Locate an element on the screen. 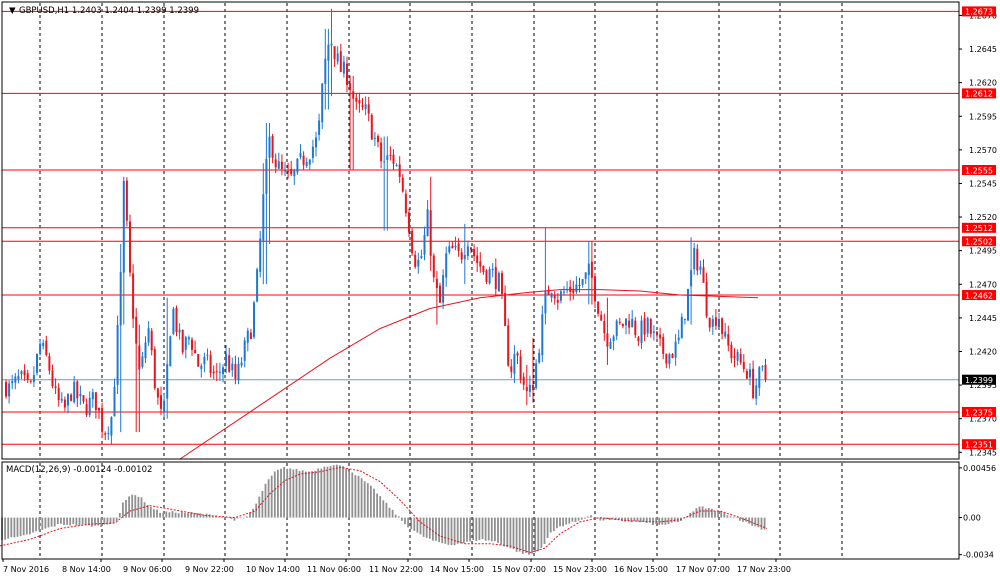 The height and width of the screenshot is (584, 1000). symbol-arrow-icon: ▼ is located at coordinates (12, 11).